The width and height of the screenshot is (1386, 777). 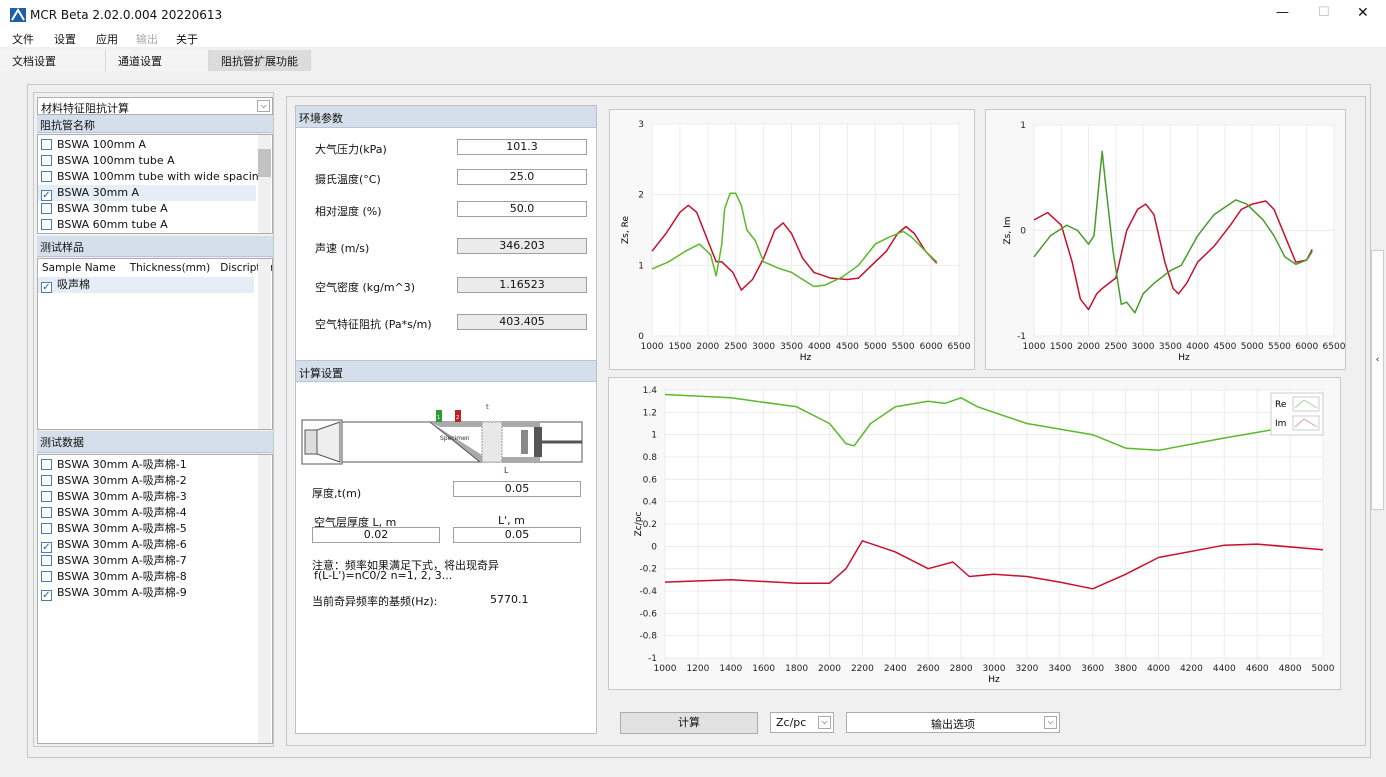 I want to click on list-item: BSWA 30mm A-吸声棉-2, so click(x=147, y=481).